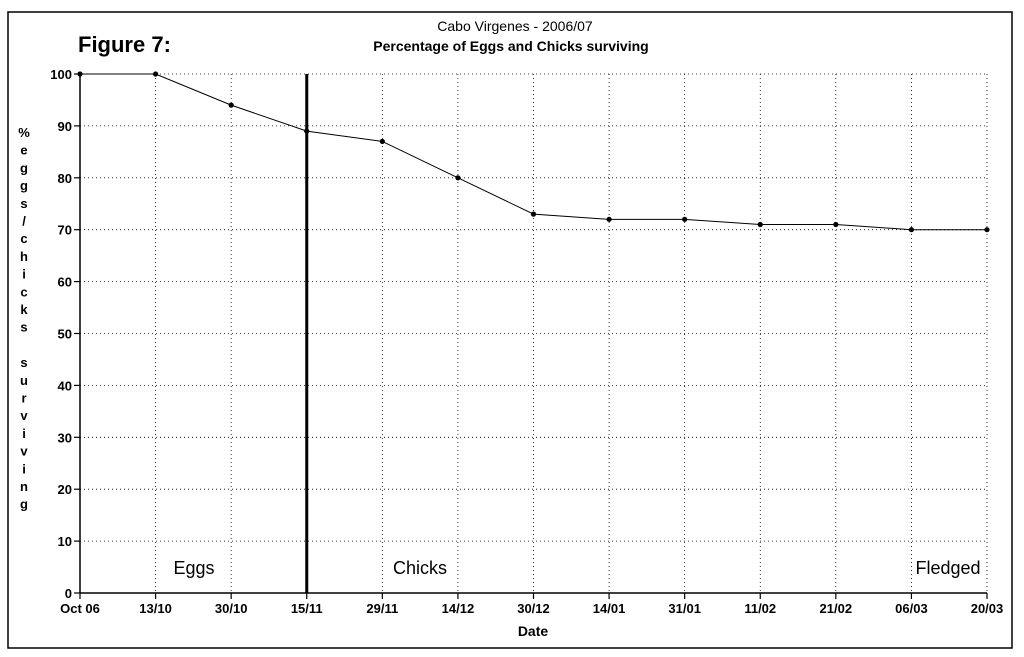 The width and height of the screenshot is (1024, 657). Describe the element at coordinates (533, 631) in the screenshot. I see `x-axis-label: Date` at that location.